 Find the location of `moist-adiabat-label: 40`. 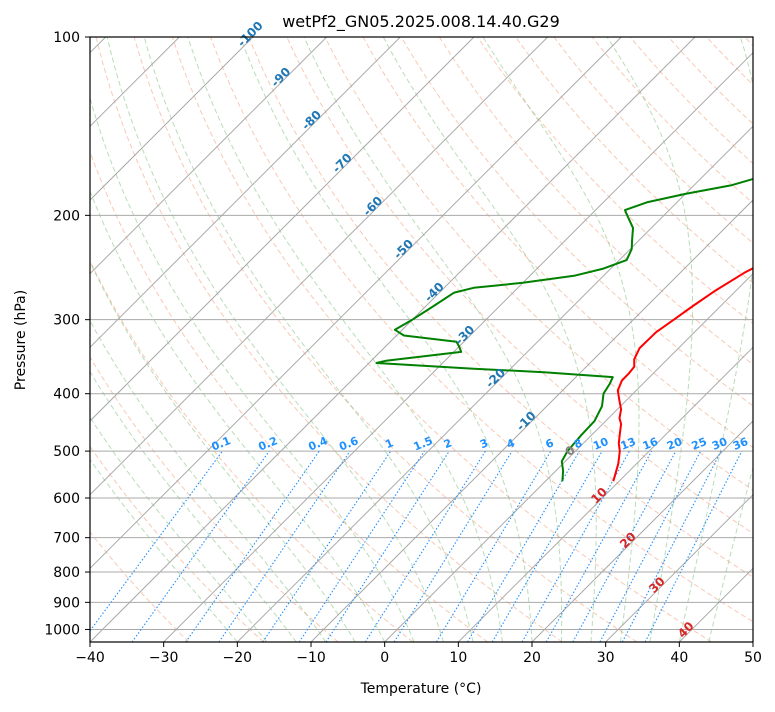

moist-adiabat-label: 40 is located at coordinates (686, 630).